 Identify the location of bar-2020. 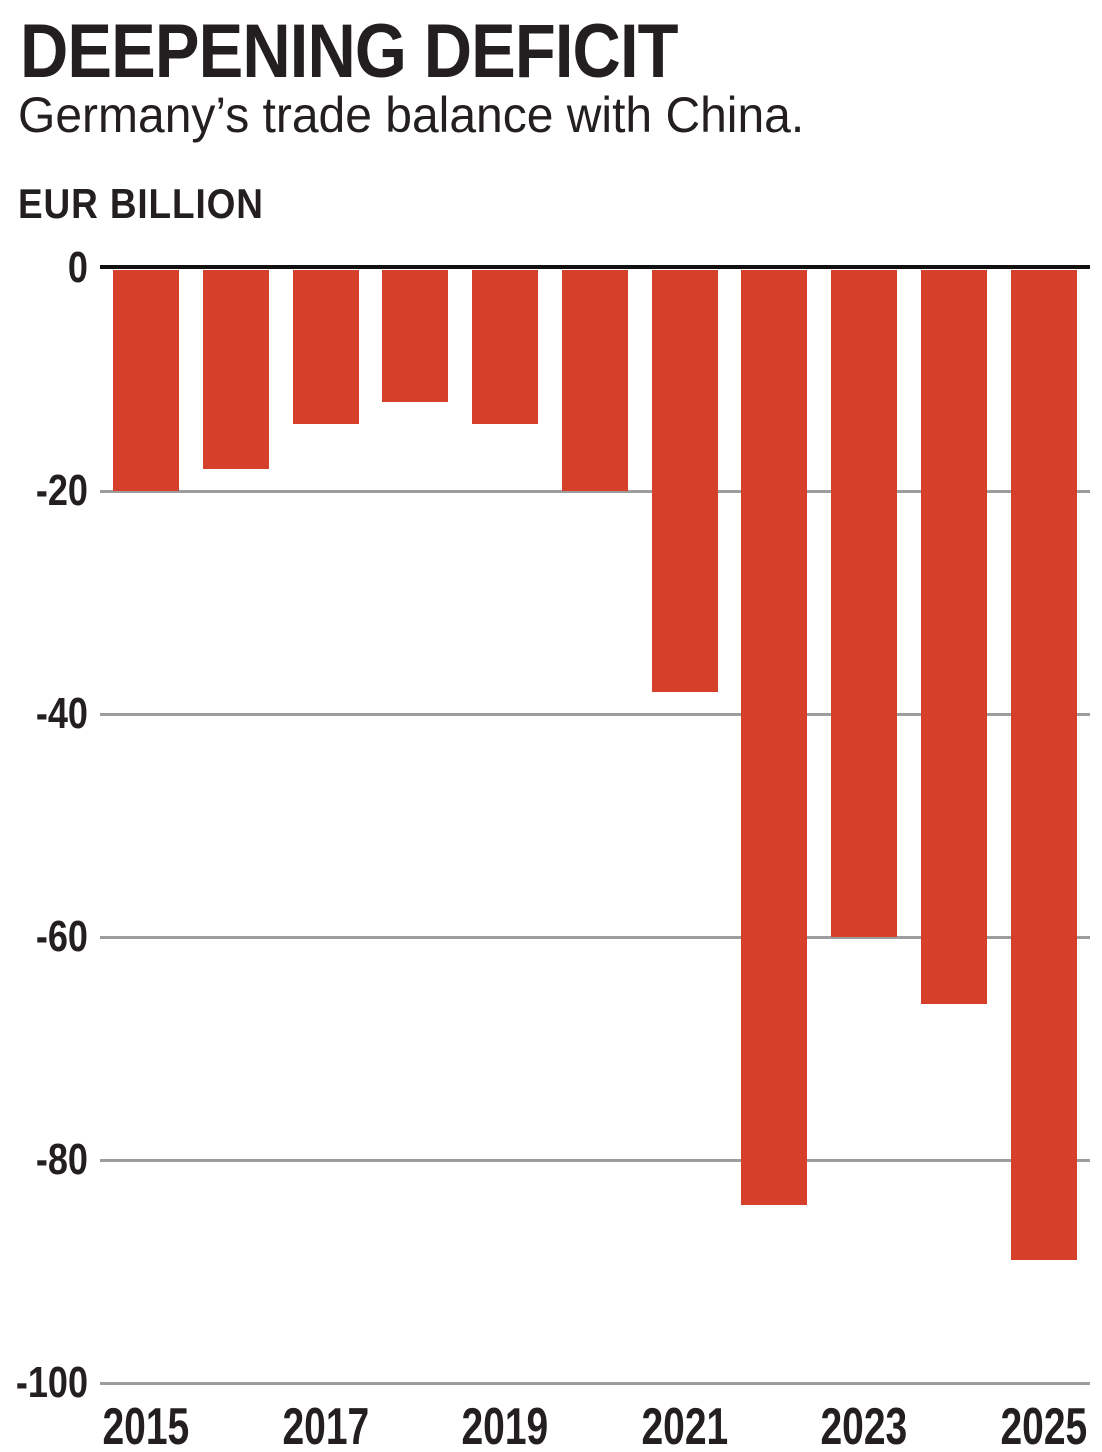
(594, 380).